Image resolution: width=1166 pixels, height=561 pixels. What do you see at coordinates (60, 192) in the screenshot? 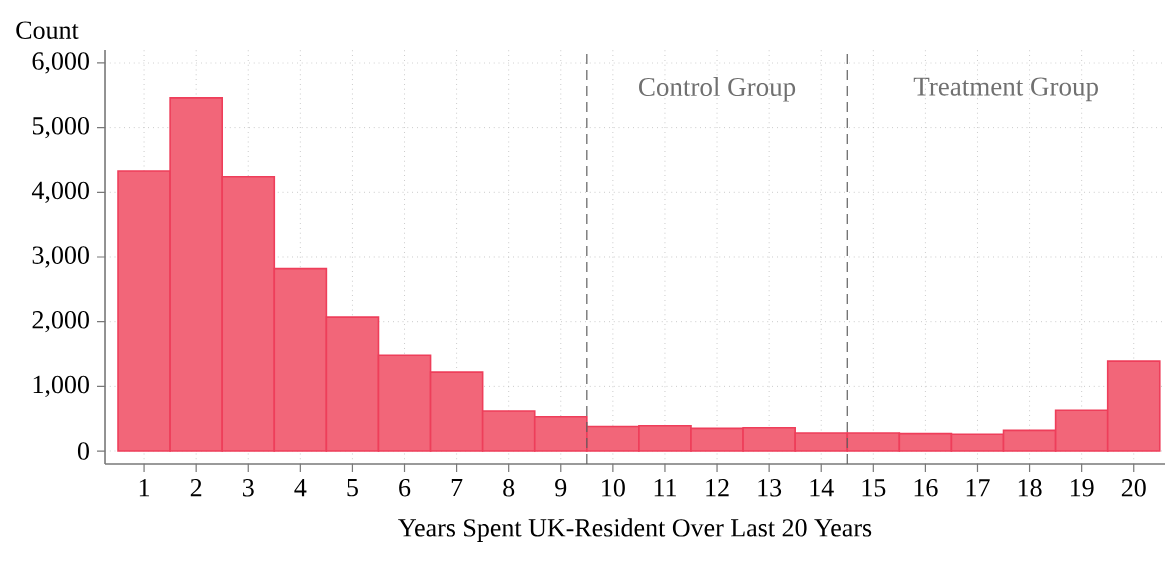
I see `y-tick-label: 4,000` at bounding box center [60, 192].